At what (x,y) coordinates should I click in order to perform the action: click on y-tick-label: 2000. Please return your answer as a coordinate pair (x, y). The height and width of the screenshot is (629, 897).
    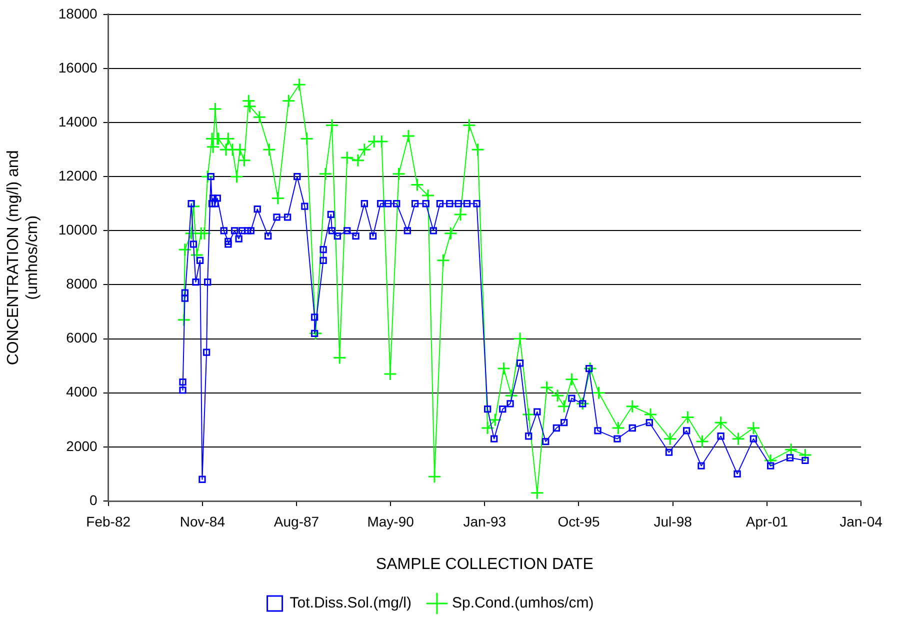
    Looking at the image, I should click on (82, 446).